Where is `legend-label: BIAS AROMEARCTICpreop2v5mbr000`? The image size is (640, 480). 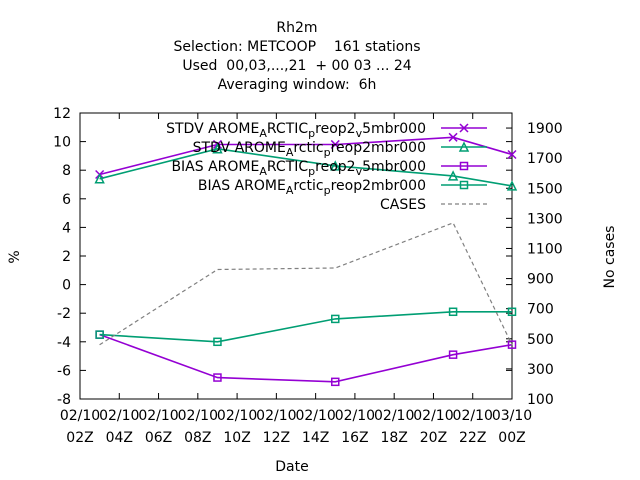
legend-label: BIAS AROMEARCTICpreop2v5mbr000 is located at coordinates (298, 168).